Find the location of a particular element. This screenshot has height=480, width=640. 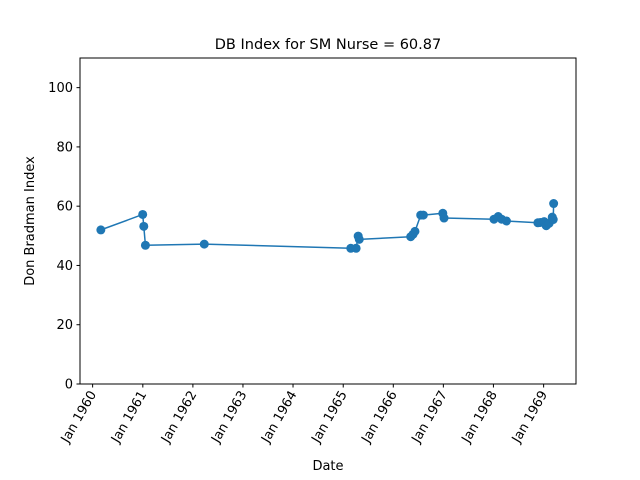

y-tick-label: 0 is located at coordinates (69, 385).